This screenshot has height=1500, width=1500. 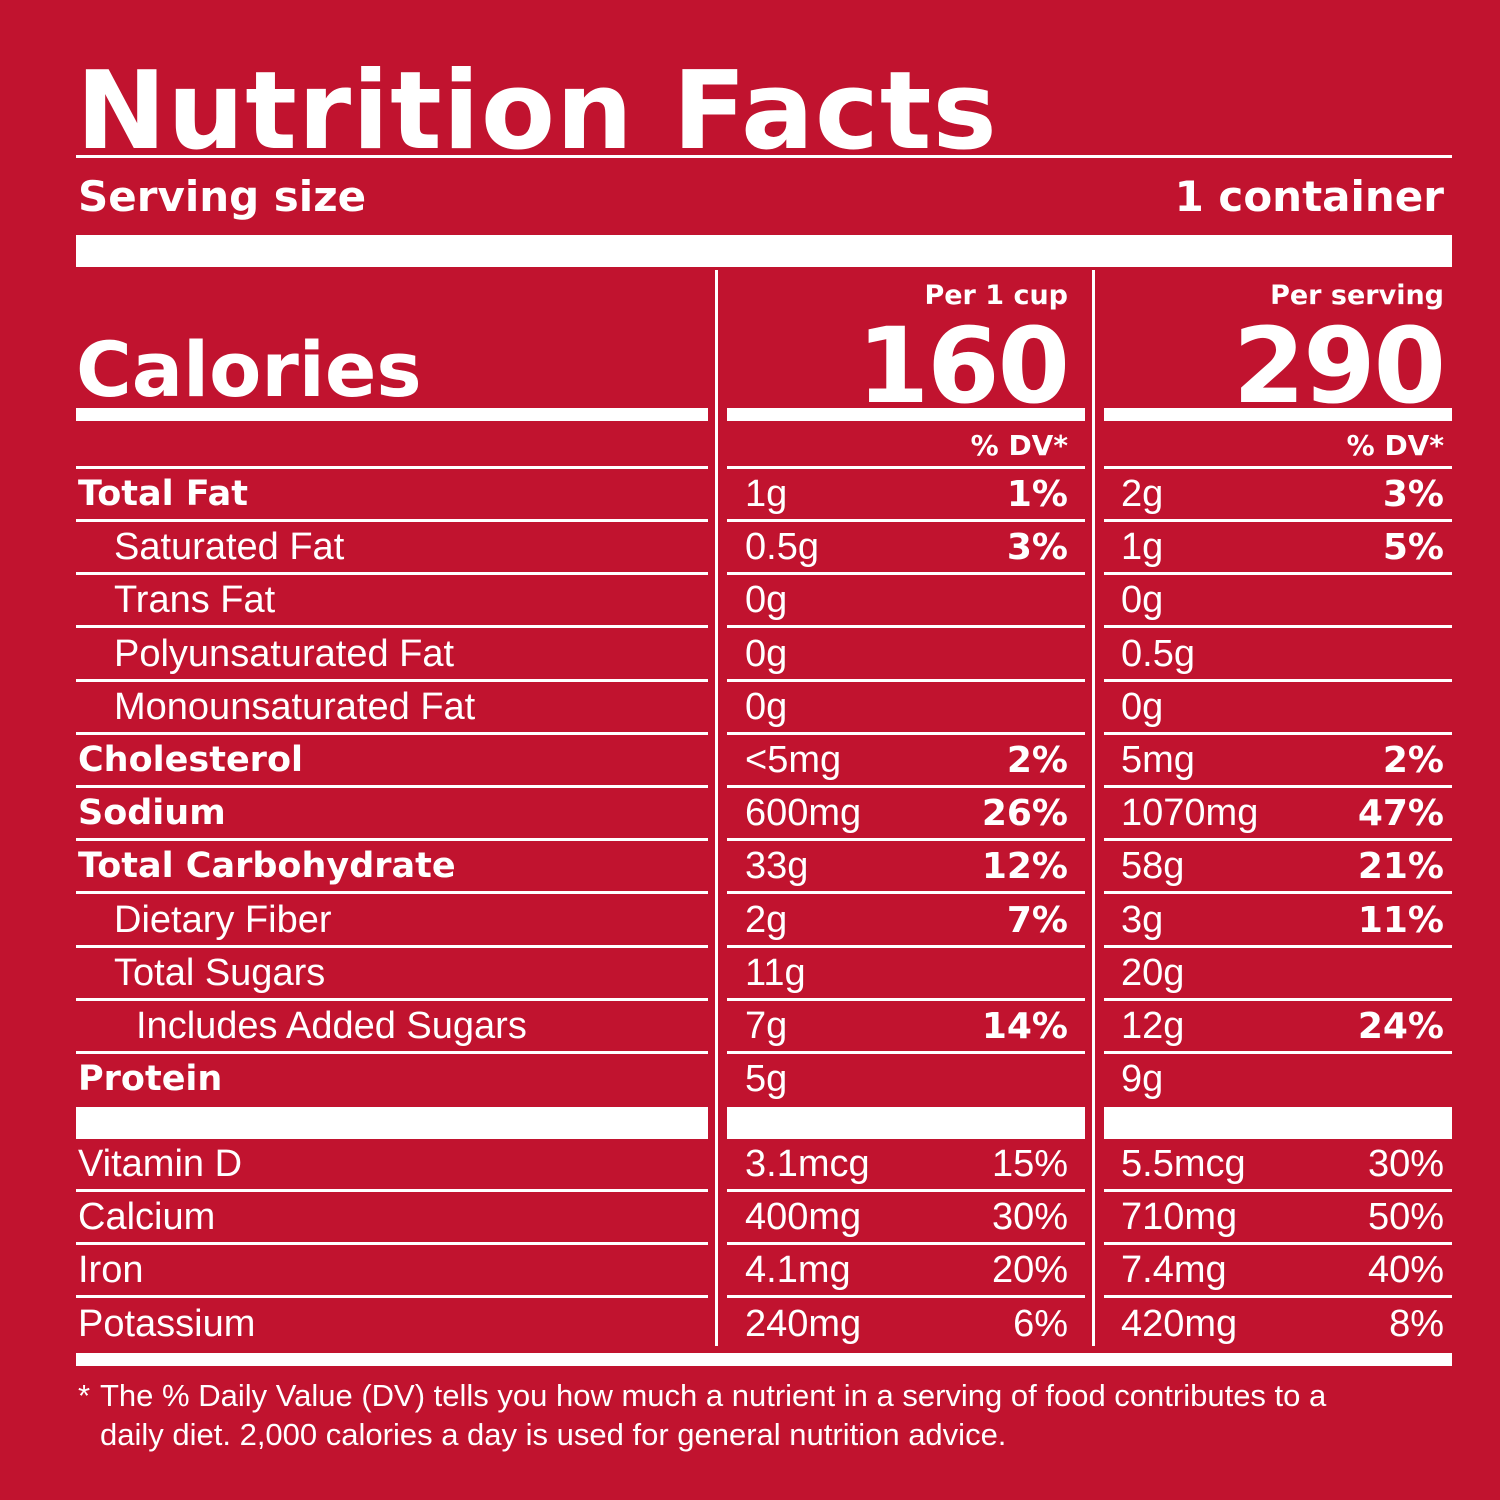 I want to click on amount-per-serving: 3g, so click(x=1142, y=919).